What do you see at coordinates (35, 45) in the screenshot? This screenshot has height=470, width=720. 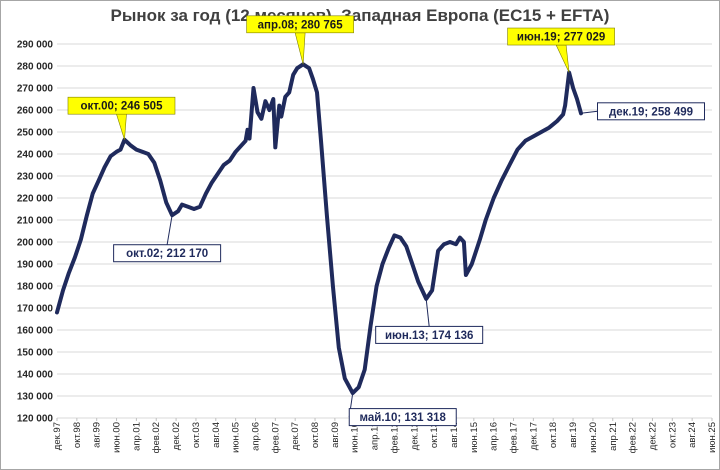 I see `y-tick-label: 290 000` at bounding box center [35, 45].